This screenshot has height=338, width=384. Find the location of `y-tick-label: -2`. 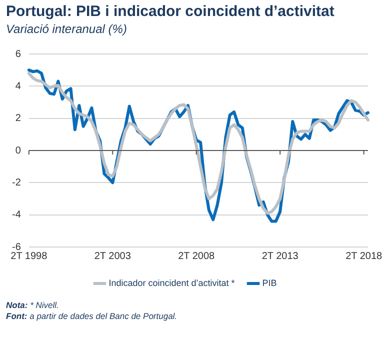

y-tick-label: -2 is located at coordinates (17, 182).